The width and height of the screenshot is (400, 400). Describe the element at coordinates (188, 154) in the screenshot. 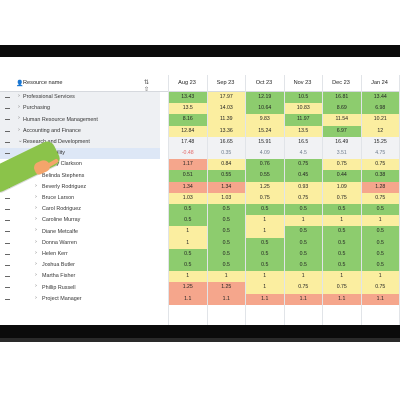

I see `availability-cell: -0.48` at that location.